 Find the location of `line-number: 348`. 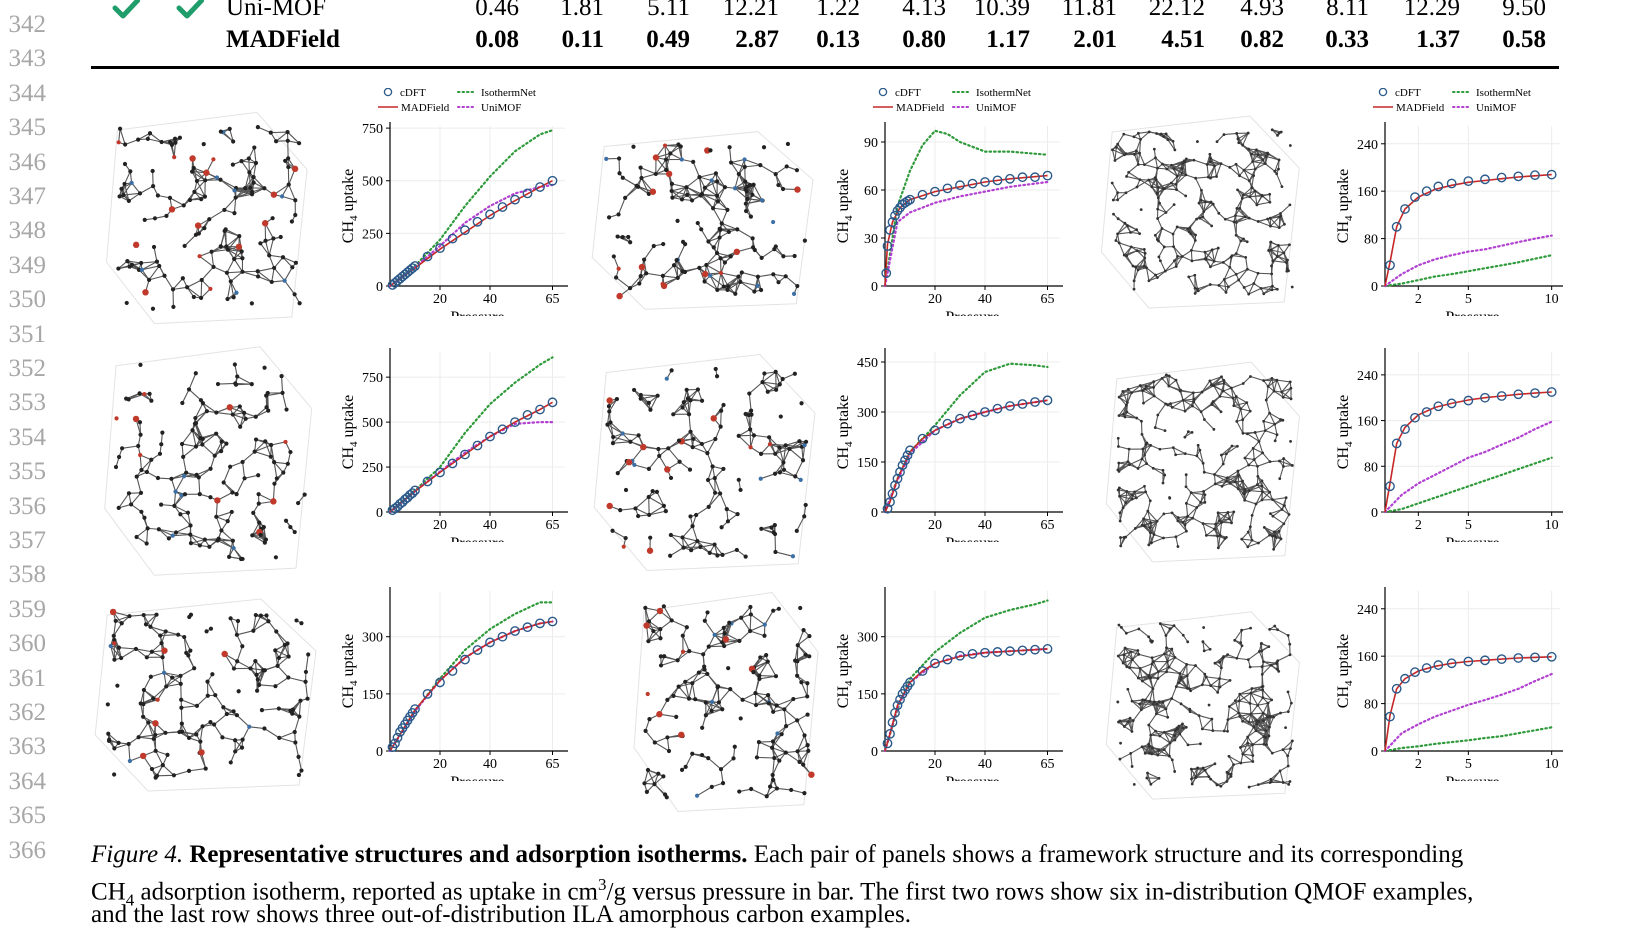

line-number: 348 is located at coordinates (23, 230).